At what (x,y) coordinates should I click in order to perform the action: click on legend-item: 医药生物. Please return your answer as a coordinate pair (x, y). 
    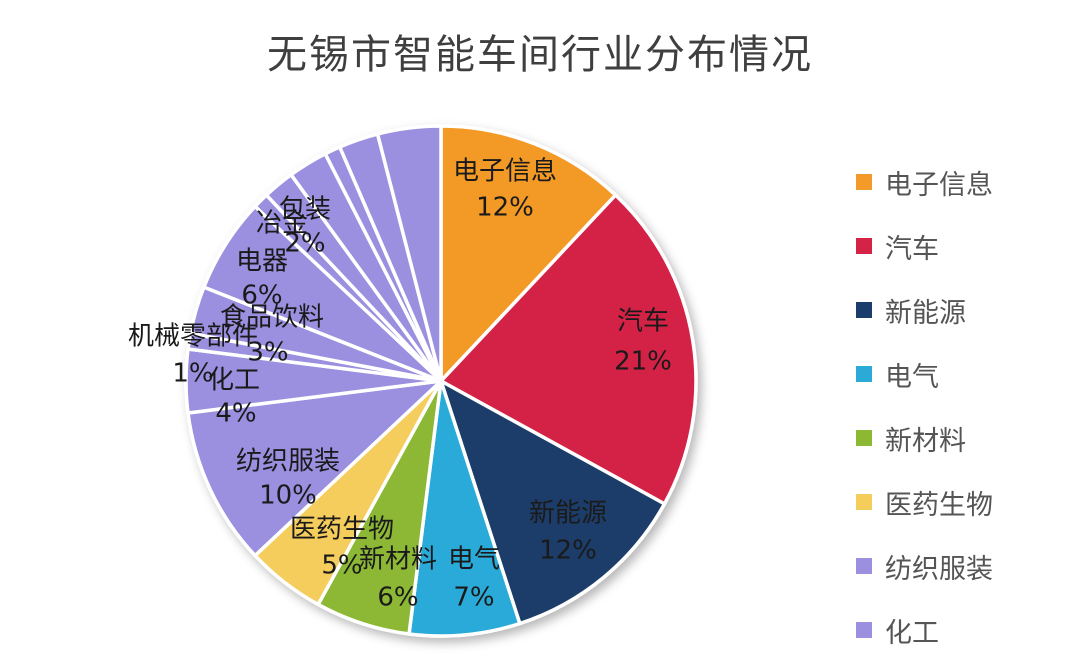
    Looking at the image, I should click on (924, 502).